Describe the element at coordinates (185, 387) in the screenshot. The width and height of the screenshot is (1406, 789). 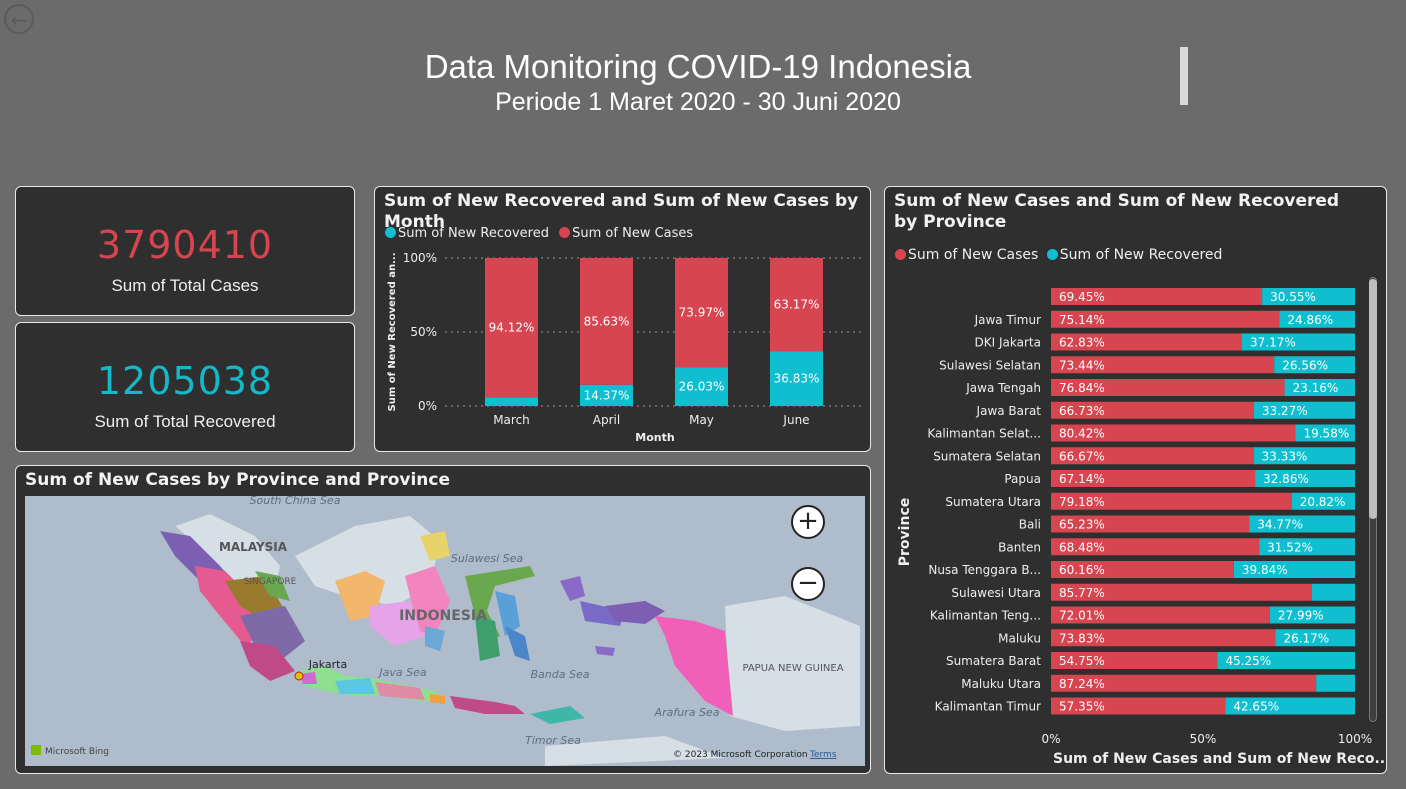
I see `total-recovered-card: 1205038 Sum of Total Recovered` at that location.